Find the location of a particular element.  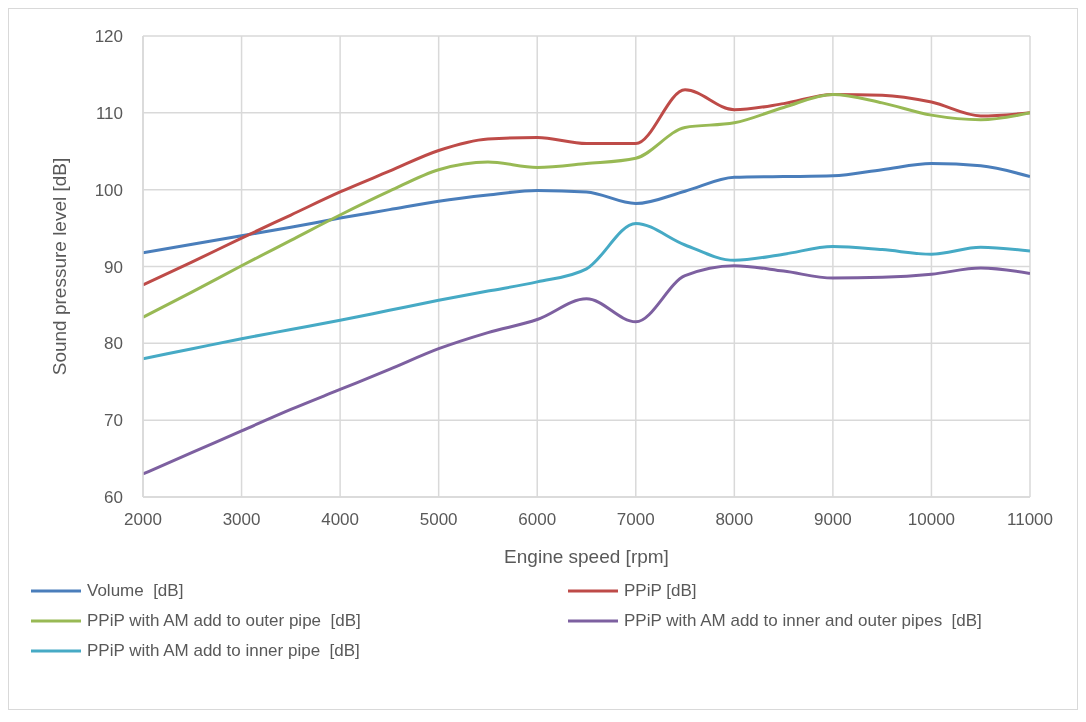

legend-label: PPiP with AM add to inner and outer pipes [dB] is located at coordinates (803, 621).